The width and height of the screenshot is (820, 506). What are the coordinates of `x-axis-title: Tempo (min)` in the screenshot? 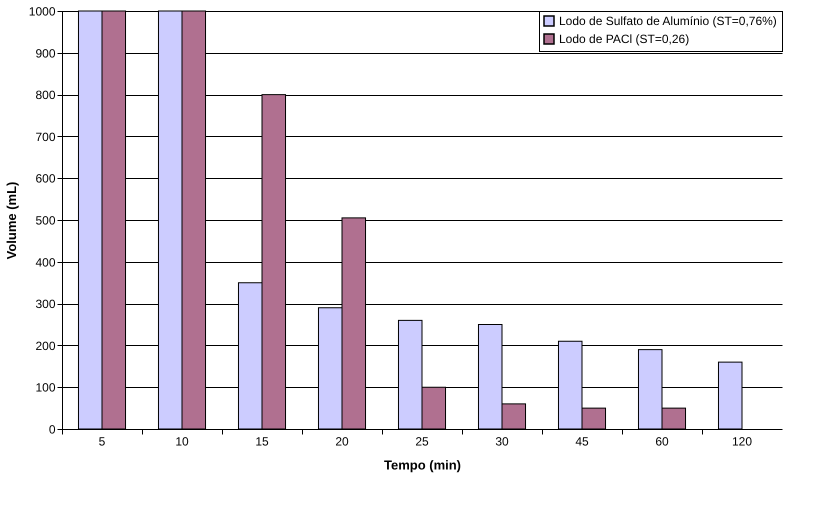 It's located at (423, 465).